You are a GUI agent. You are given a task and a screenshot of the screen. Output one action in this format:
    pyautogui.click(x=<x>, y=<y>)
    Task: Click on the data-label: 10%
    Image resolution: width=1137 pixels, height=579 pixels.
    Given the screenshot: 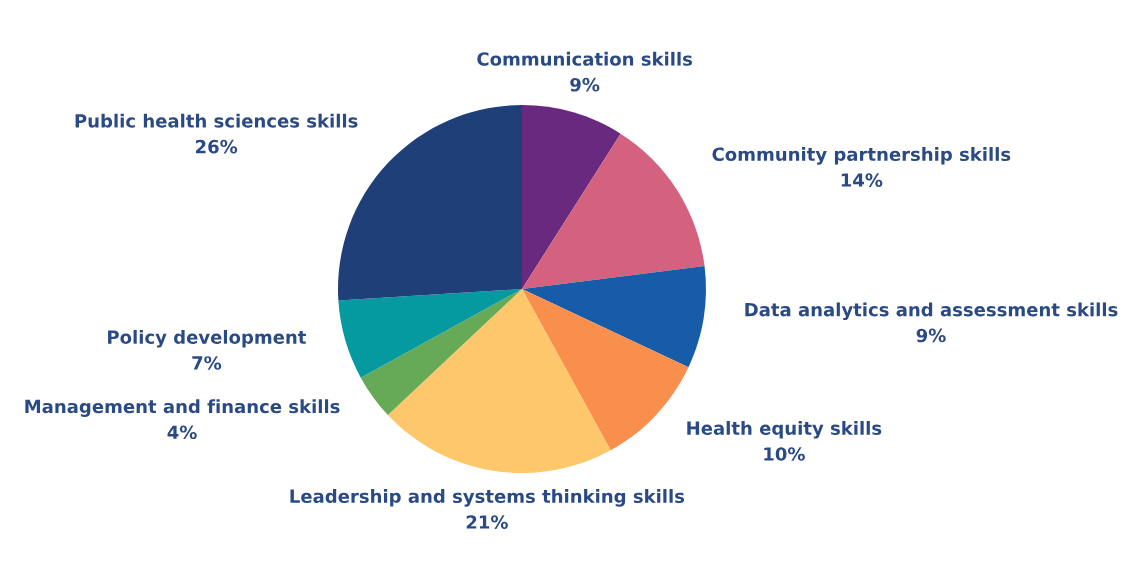 What is the action you would take?
    pyautogui.click(x=784, y=454)
    